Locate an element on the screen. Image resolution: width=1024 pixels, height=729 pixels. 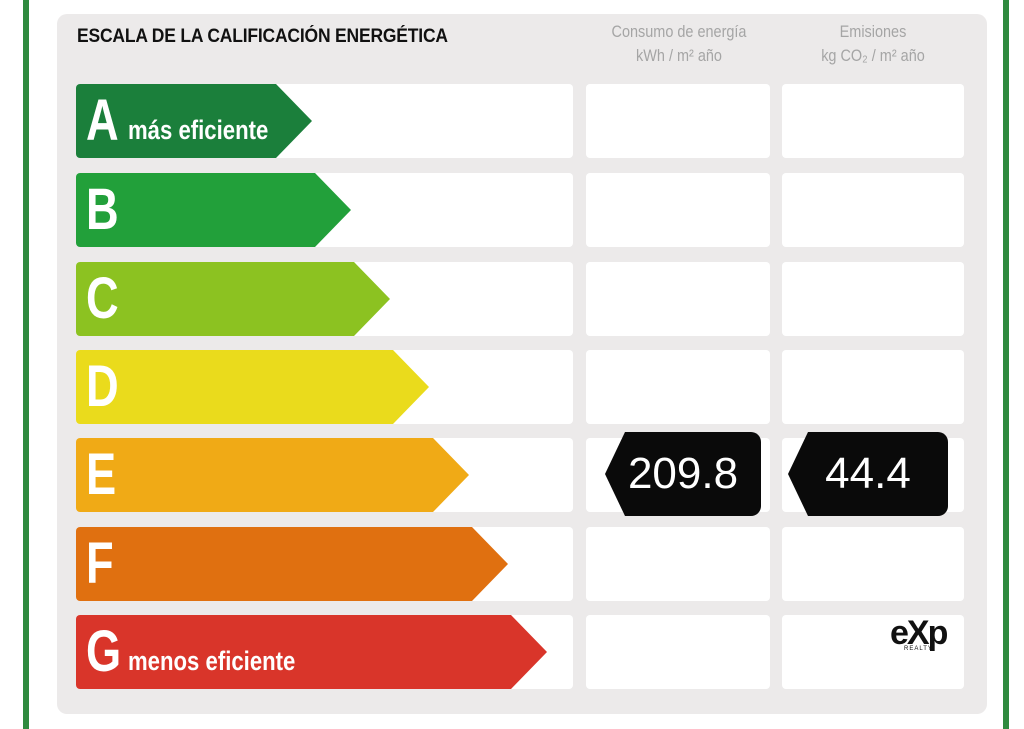
emissions-header-line1: Emisiones is located at coordinates (873, 31).